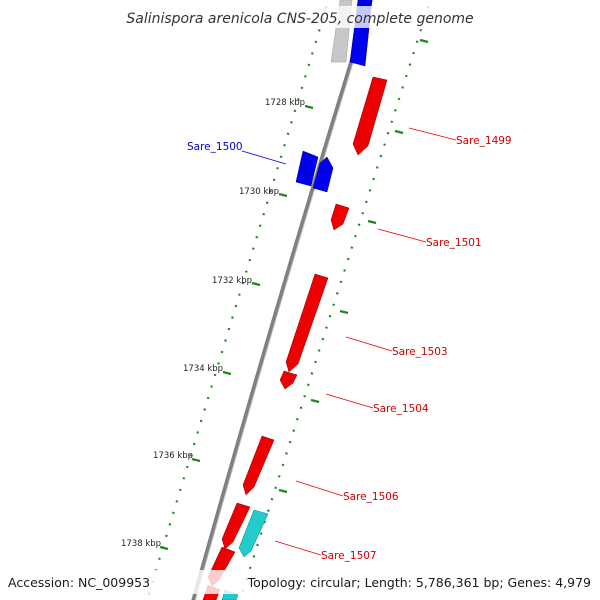  Describe the element at coordinates (79, 582) in the screenshot. I see `accession-text: Accession: NC_009953` at that location.